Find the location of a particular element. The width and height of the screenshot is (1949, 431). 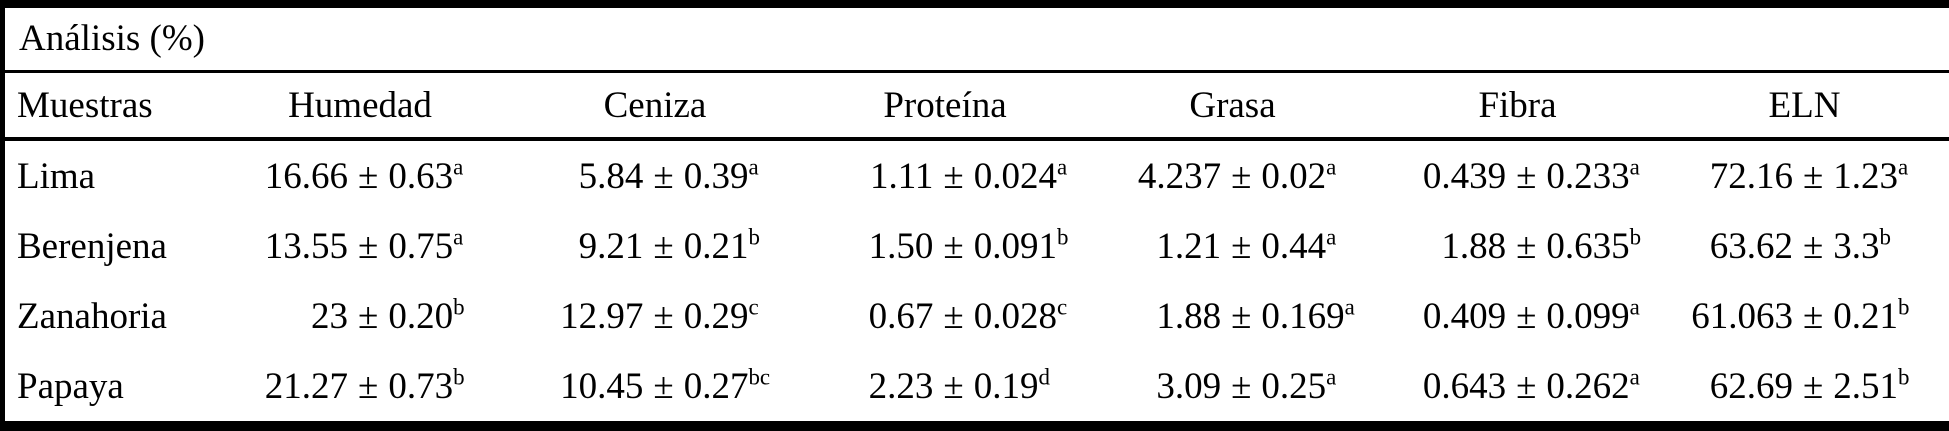

significance-superscript: d is located at coordinates (1044, 377).